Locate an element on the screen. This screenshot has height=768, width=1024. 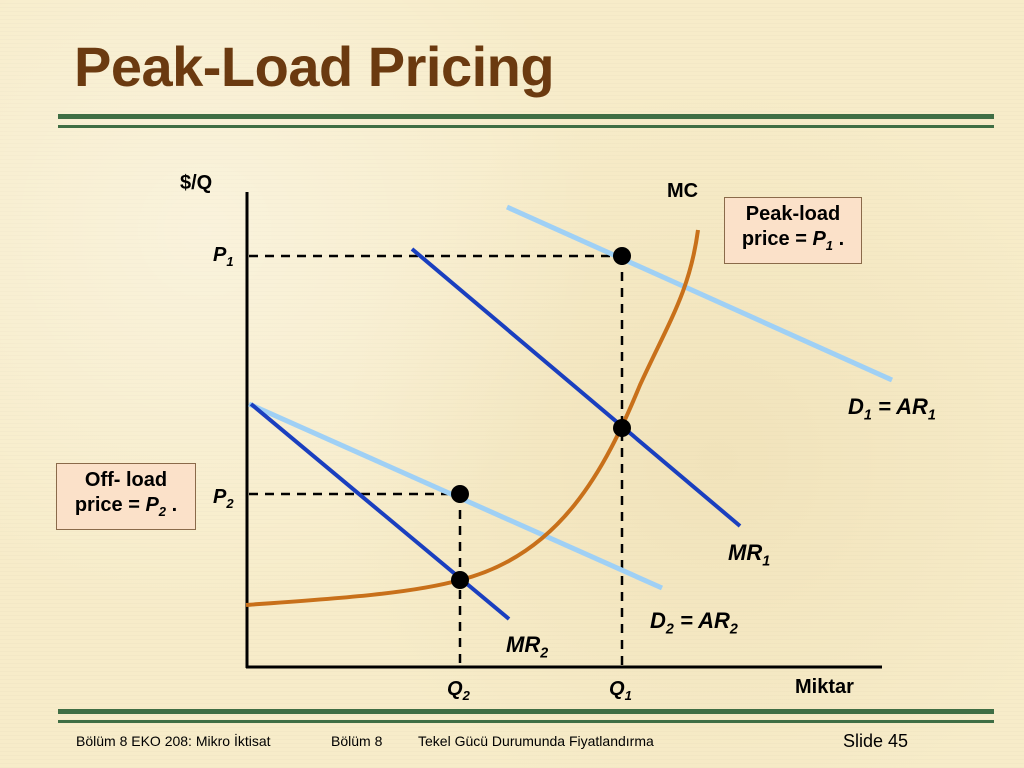
bottom-rule-thin is located at coordinates (526, 721).